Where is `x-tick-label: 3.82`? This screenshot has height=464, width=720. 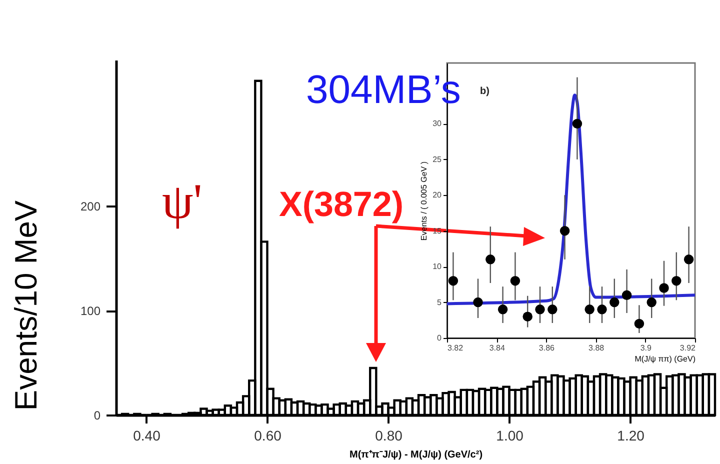
x-tick-label: 3.82 is located at coordinates (456, 348).